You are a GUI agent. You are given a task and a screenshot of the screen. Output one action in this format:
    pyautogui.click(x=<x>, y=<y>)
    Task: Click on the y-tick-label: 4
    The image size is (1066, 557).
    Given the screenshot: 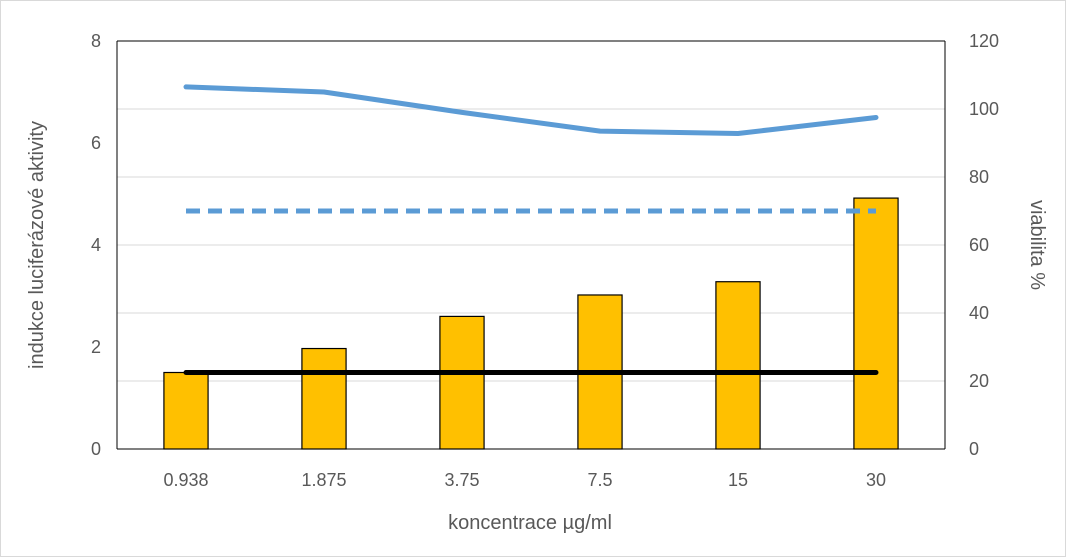 What is the action you would take?
    pyautogui.click(x=96, y=245)
    